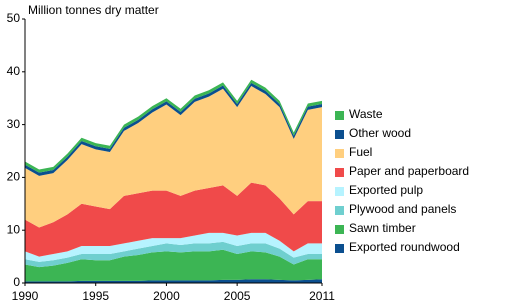 This screenshot has height=305, width=525. Describe the element at coordinates (25, 296) in the screenshot. I see `x-tick-label: 1990` at that location.